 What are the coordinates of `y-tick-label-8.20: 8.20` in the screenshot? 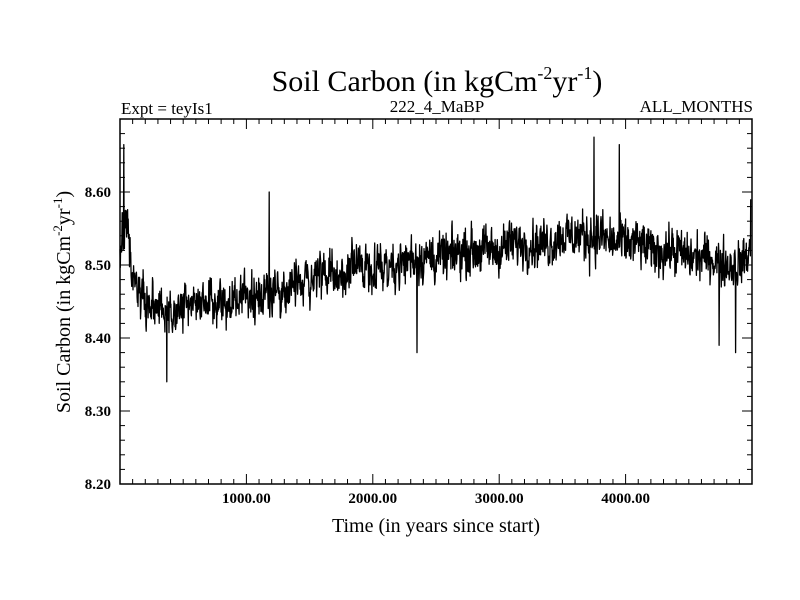 It's located at (98, 485).